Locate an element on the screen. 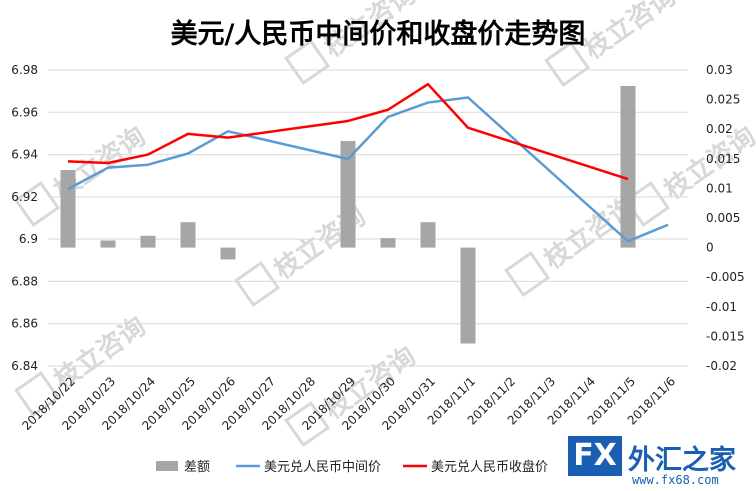 The height and width of the screenshot is (491, 756). left-tick-label: 6.94 is located at coordinates (24, 155).